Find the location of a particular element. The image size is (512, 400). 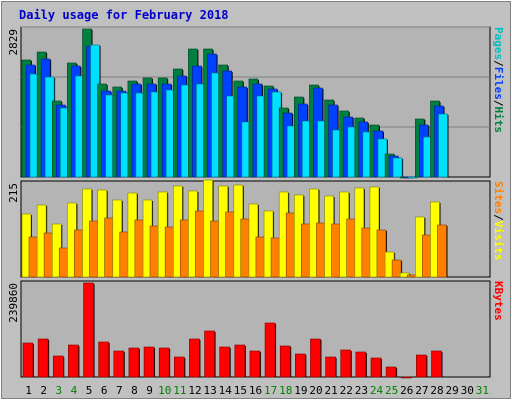

day-label: 24 is located at coordinates (377, 390).